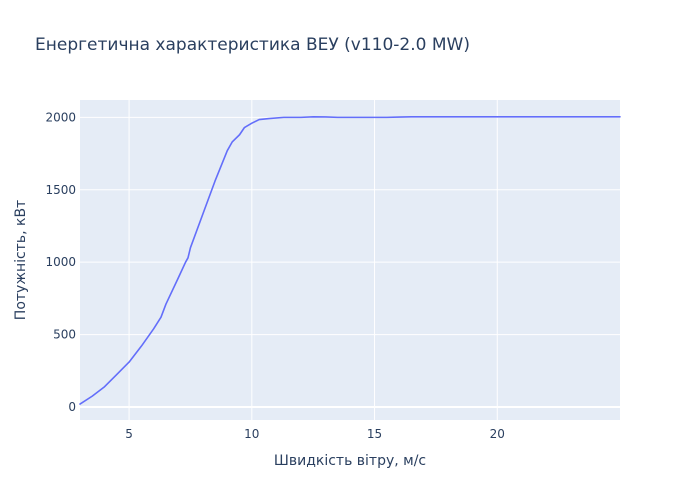  What do you see at coordinates (64, 335) in the screenshot?
I see `y-tick-label: 500` at bounding box center [64, 335].